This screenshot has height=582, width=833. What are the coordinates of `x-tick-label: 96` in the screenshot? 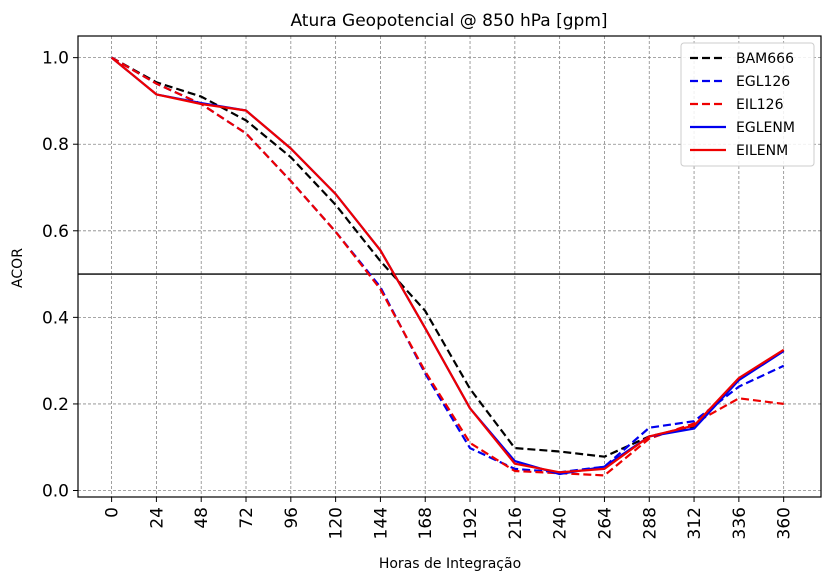 It's located at (292, 518).